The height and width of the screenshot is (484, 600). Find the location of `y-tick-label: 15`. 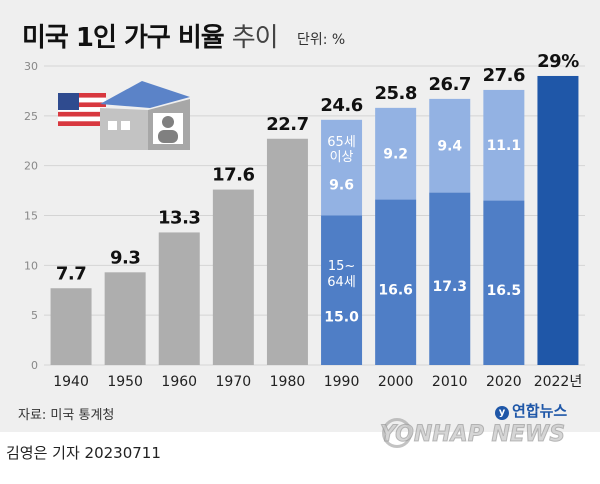

y-tick-label: 15 is located at coordinates (31, 216).